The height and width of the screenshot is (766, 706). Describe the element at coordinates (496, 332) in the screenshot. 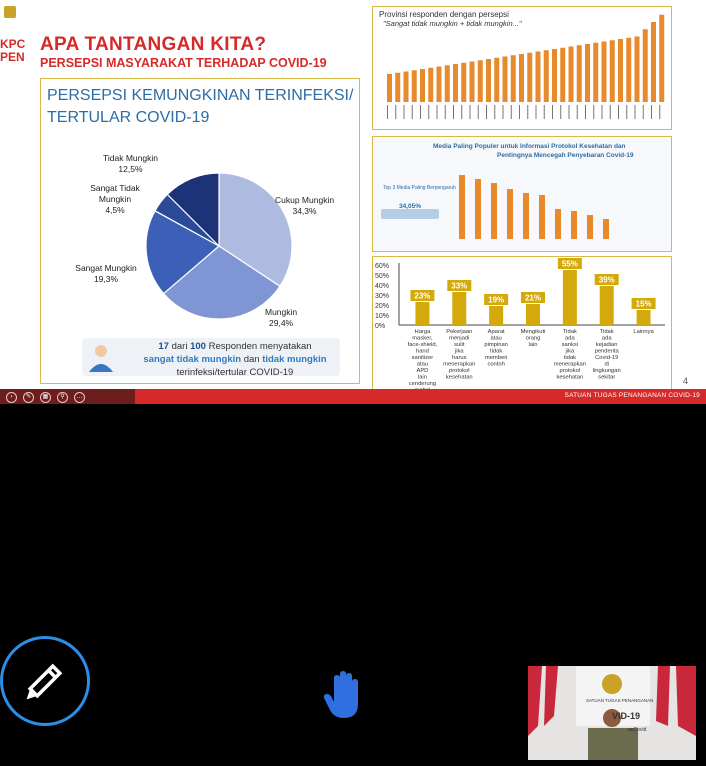

I see `category-label: Aparat` at that location.